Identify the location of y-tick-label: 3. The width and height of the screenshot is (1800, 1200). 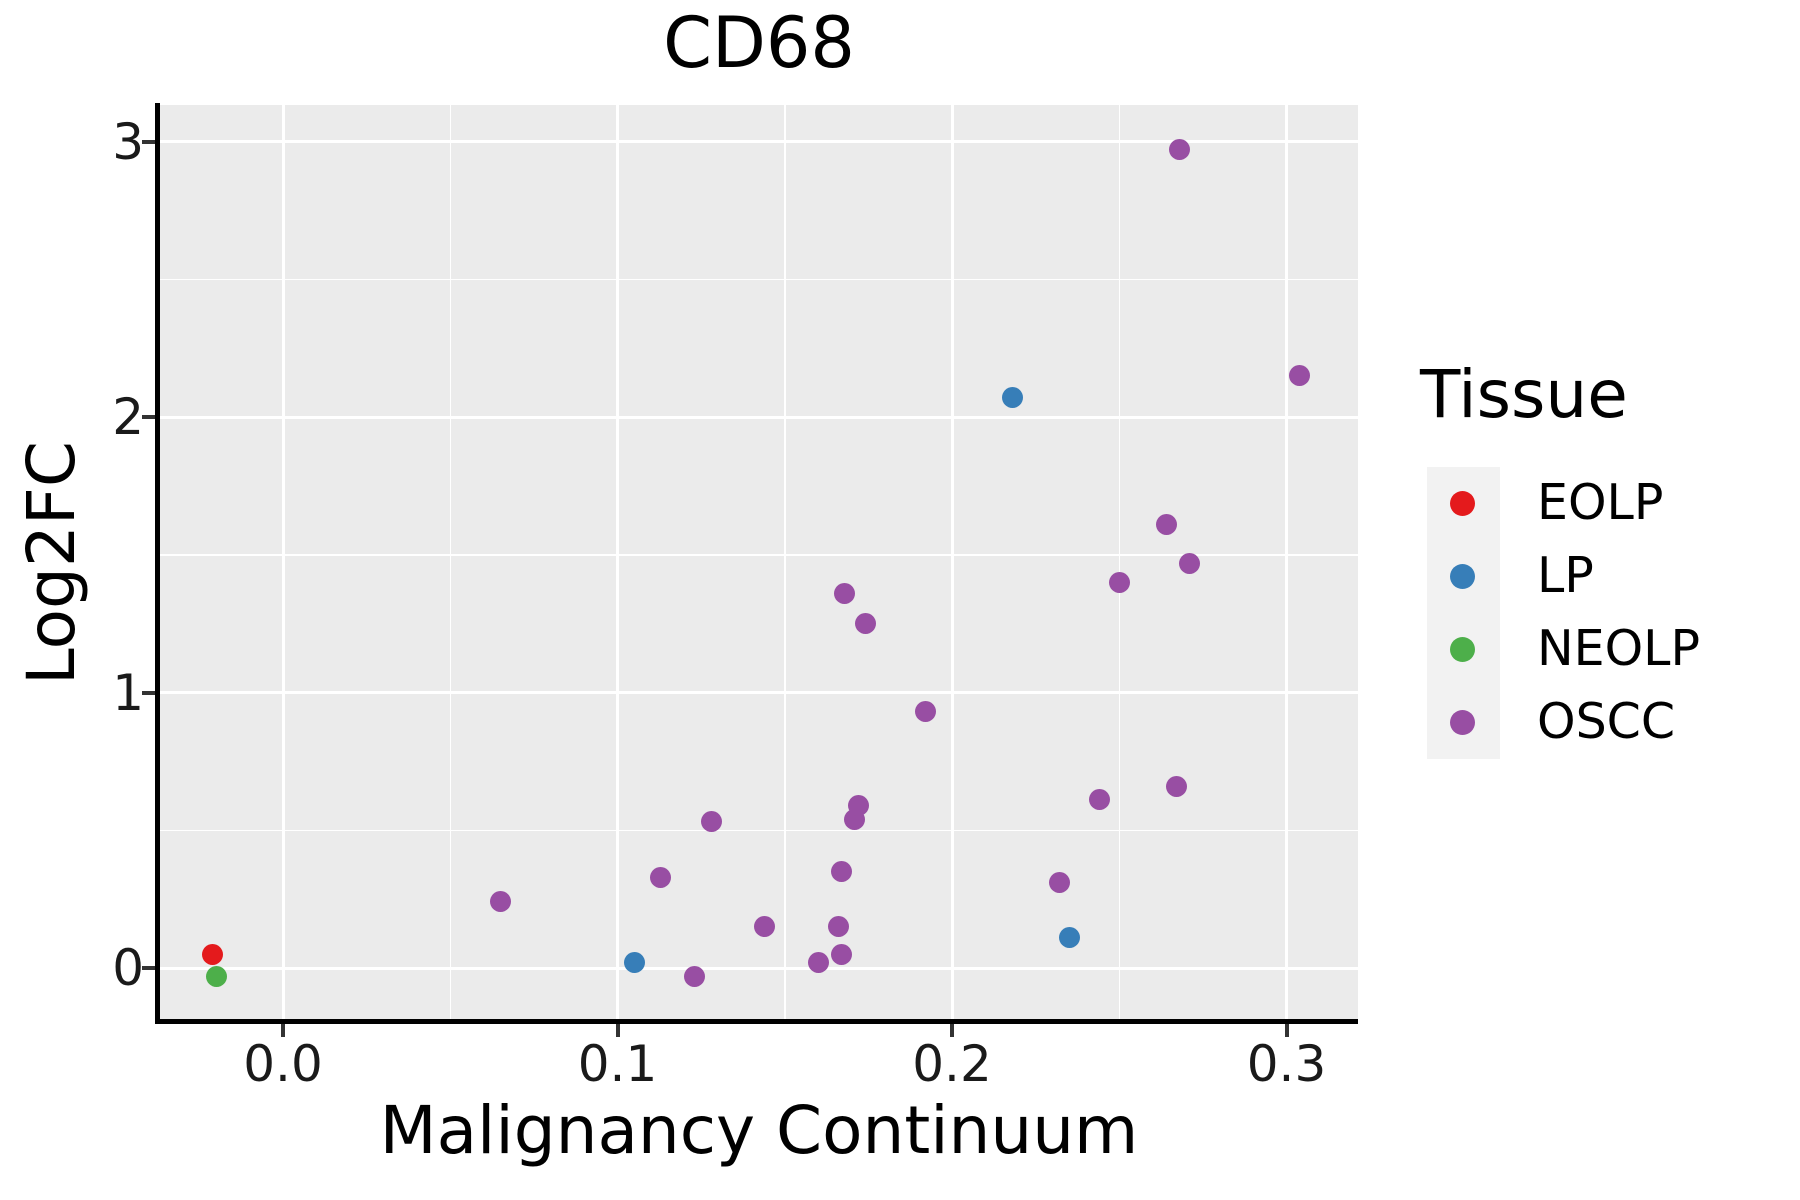
(128, 141).